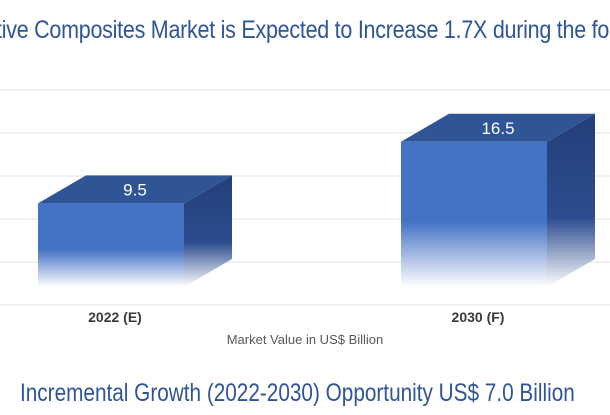 Image resolution: width=610 pixels, height=415 pixels. What do you see at coordinates (115, 317) in the screenshot?
I see `category-label: 2022 (E)` at bounding box center [115, 317].